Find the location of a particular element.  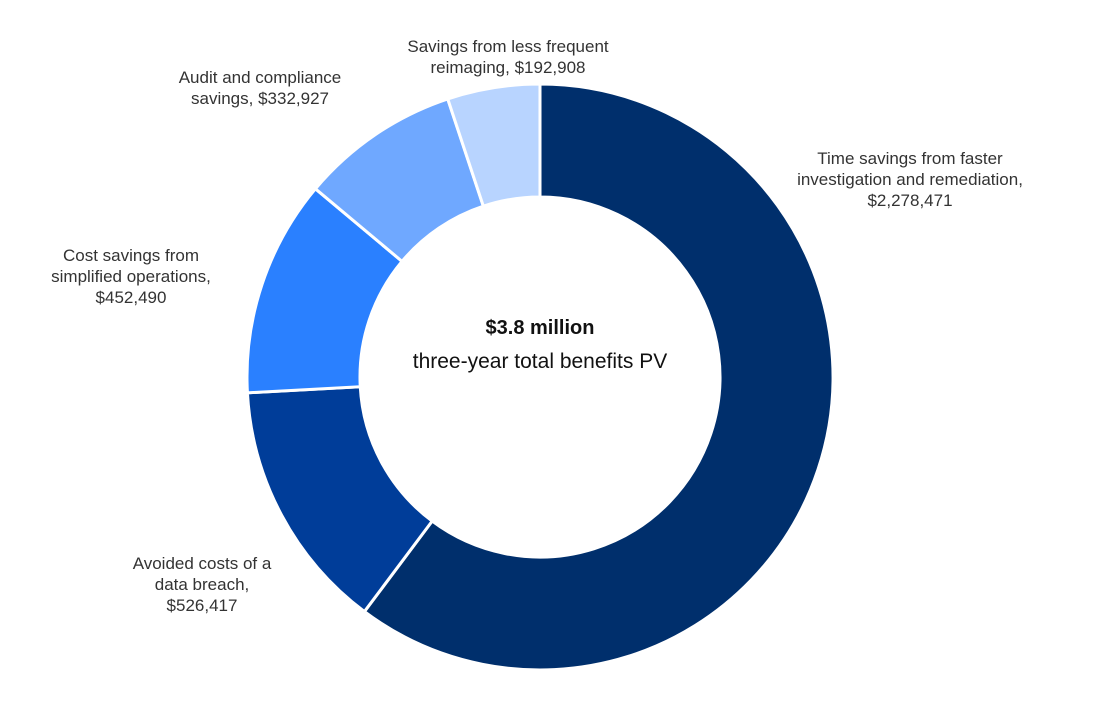

slice-label-line: Cost savings from is located at coordinates (131, 255).